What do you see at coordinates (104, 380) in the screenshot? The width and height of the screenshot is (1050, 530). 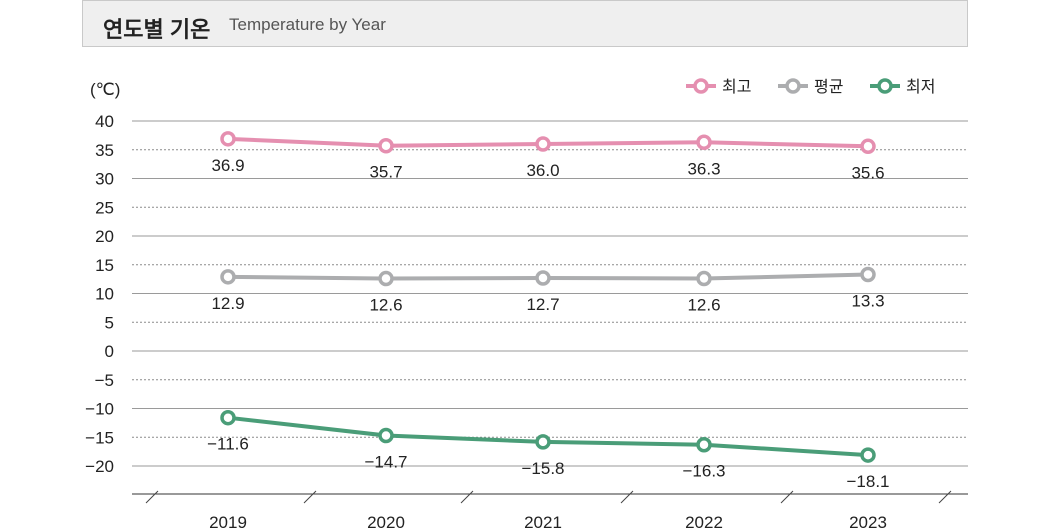 I see `y-tick-label: −5` at bounding box center [104, 380].